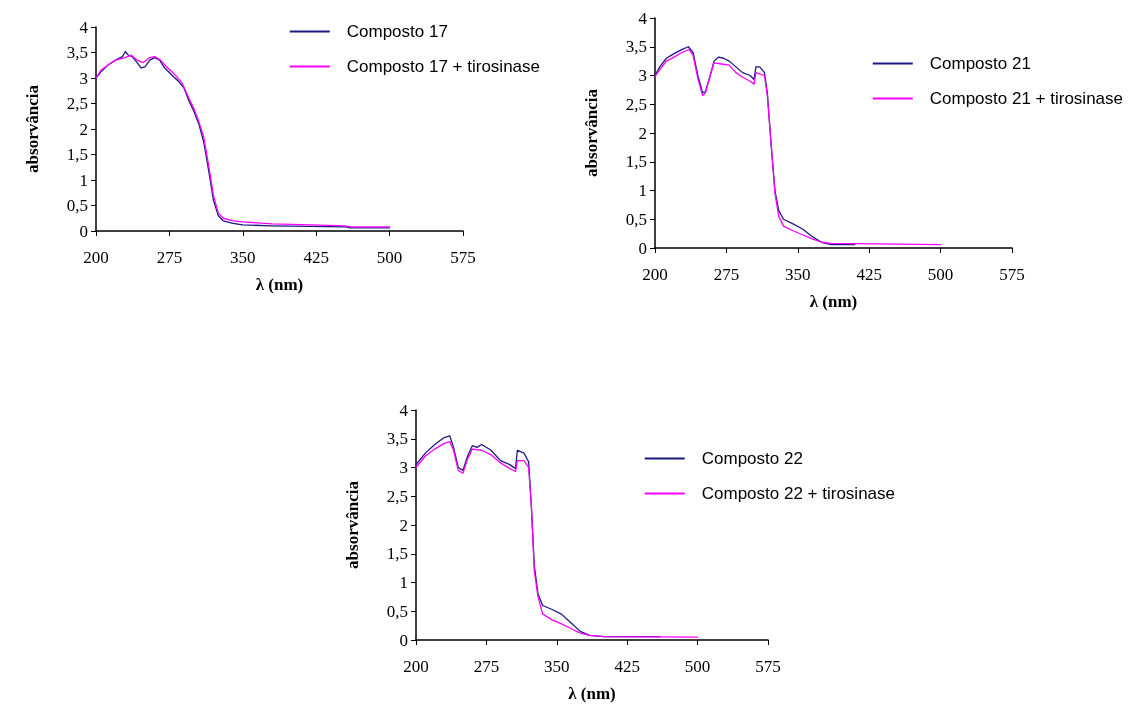  I want to click on line-series, so click(557, 539).